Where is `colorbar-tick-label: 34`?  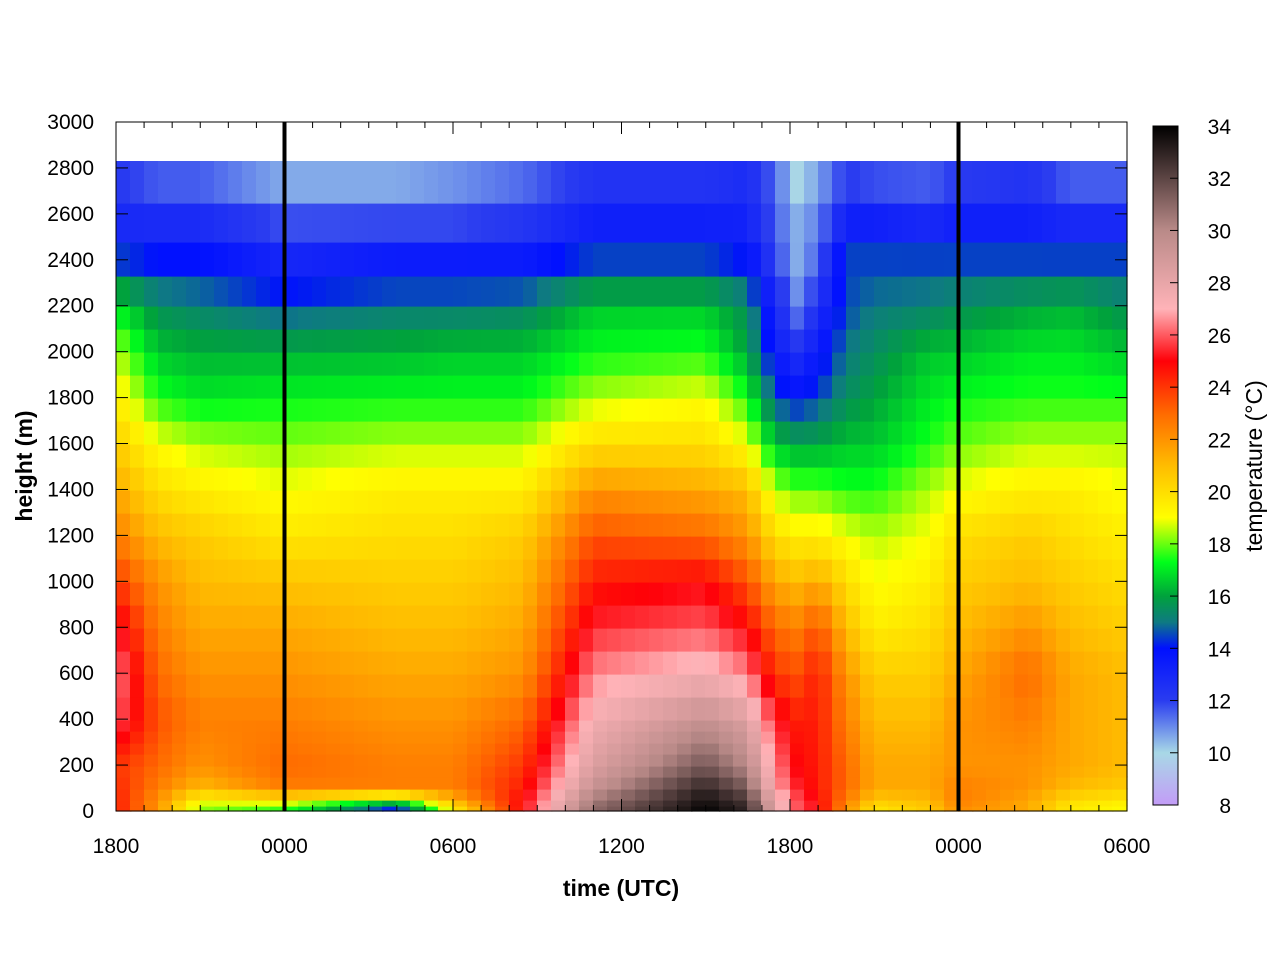 colorbar-tick-label: 34 is located at coordinates (1220, 127).